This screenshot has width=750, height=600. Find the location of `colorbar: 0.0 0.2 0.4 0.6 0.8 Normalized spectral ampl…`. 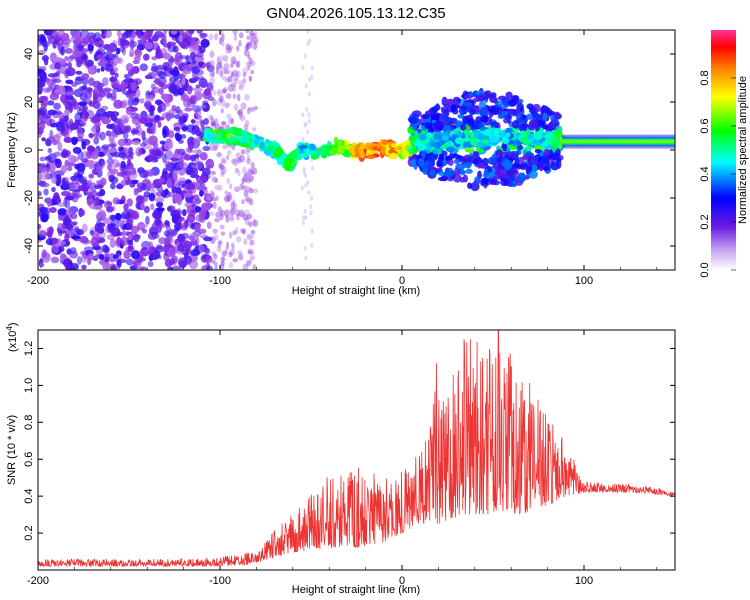

colorbar: 0.0 0.2 0.4 0.6 0.8 Normalized spectral ampl… is located at coordinates (724, 154).